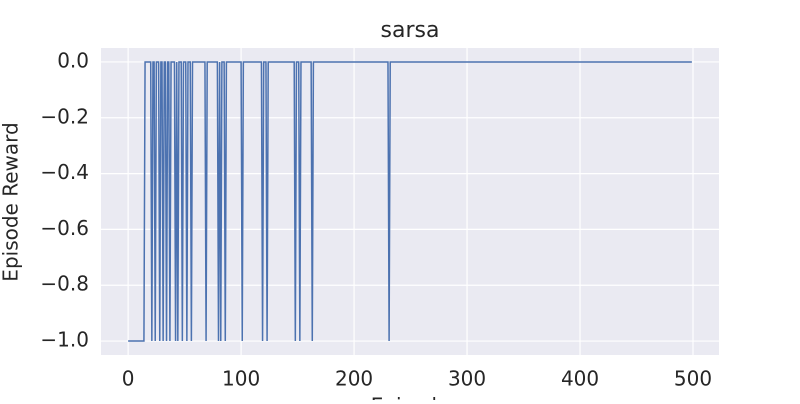 The height and width of the screenshot is (404, 800). Describe the element at coordinates (410, 30) in the screenshot. I see `chart-title: sarsa` at that location.